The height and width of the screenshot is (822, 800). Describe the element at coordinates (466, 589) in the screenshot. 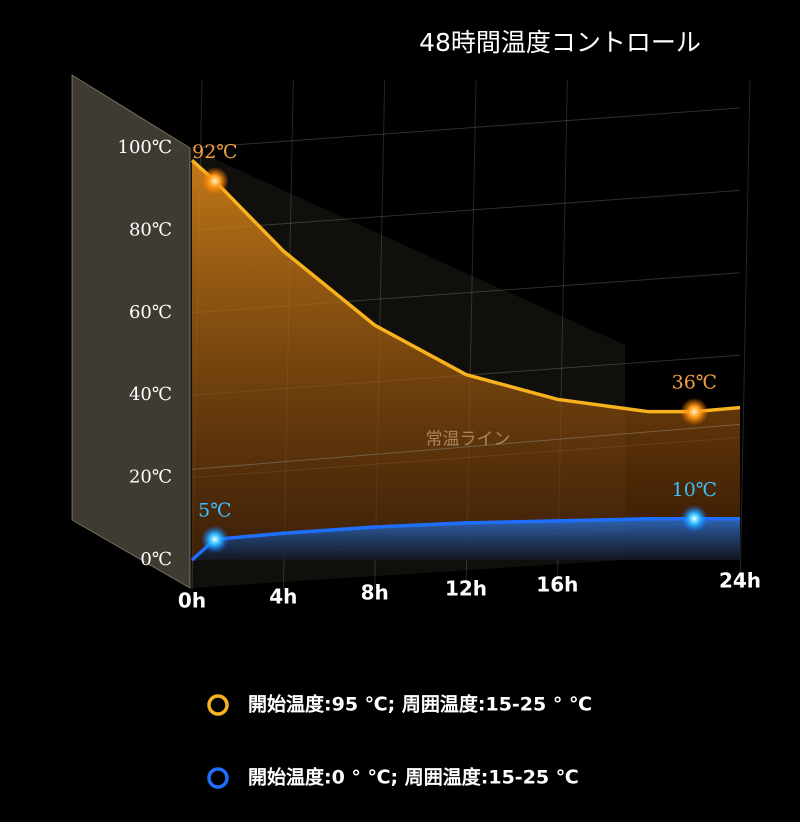

I see `x-tick-label: 12h` at that location.